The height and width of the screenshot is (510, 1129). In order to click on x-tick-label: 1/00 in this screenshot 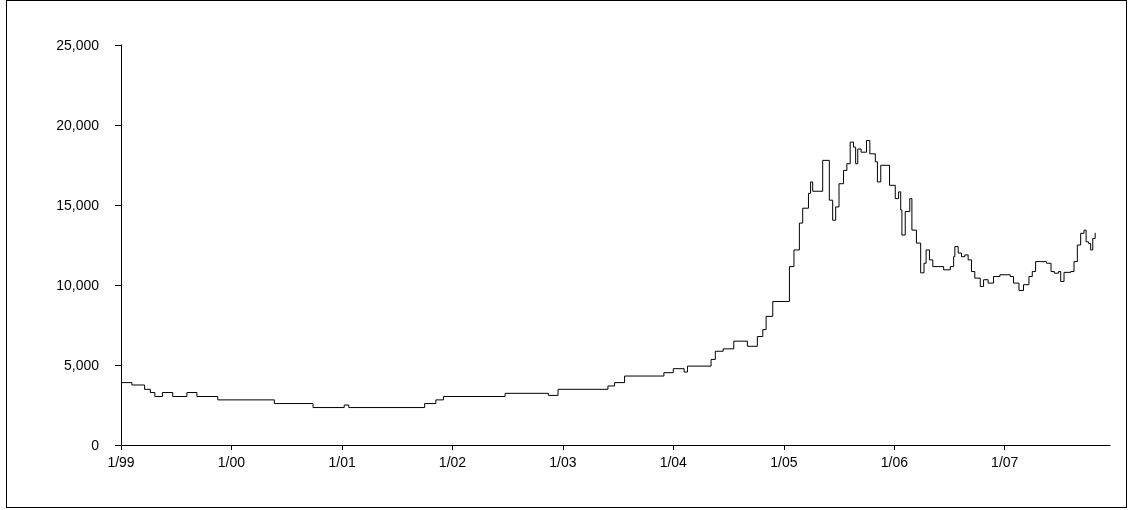, I will do `click(231, 462)`.